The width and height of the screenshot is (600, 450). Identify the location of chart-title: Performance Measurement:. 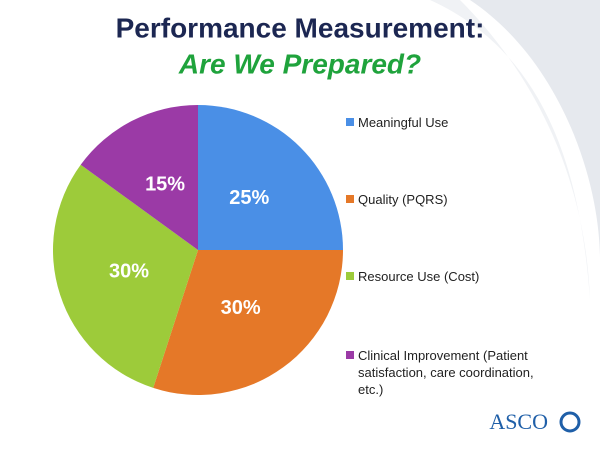
(300, 27).